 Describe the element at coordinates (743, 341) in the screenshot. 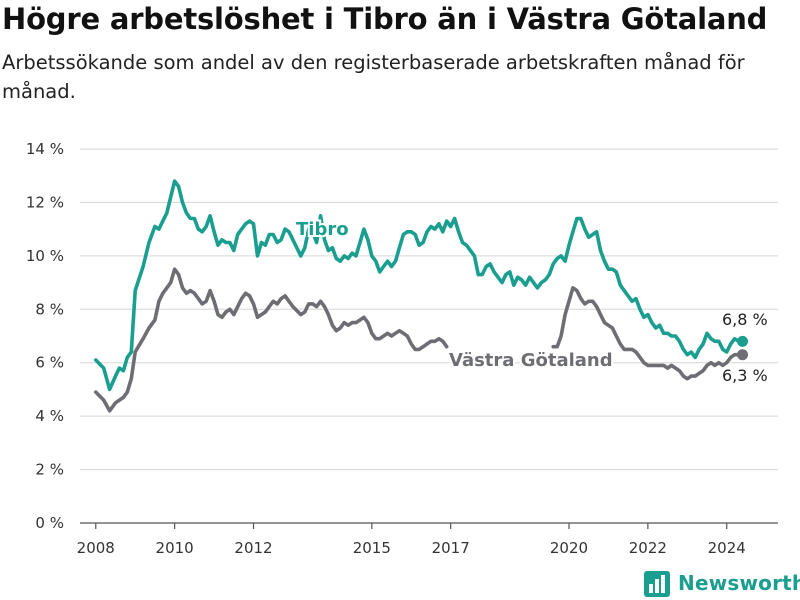

I see `end-point-tibro` at that location.